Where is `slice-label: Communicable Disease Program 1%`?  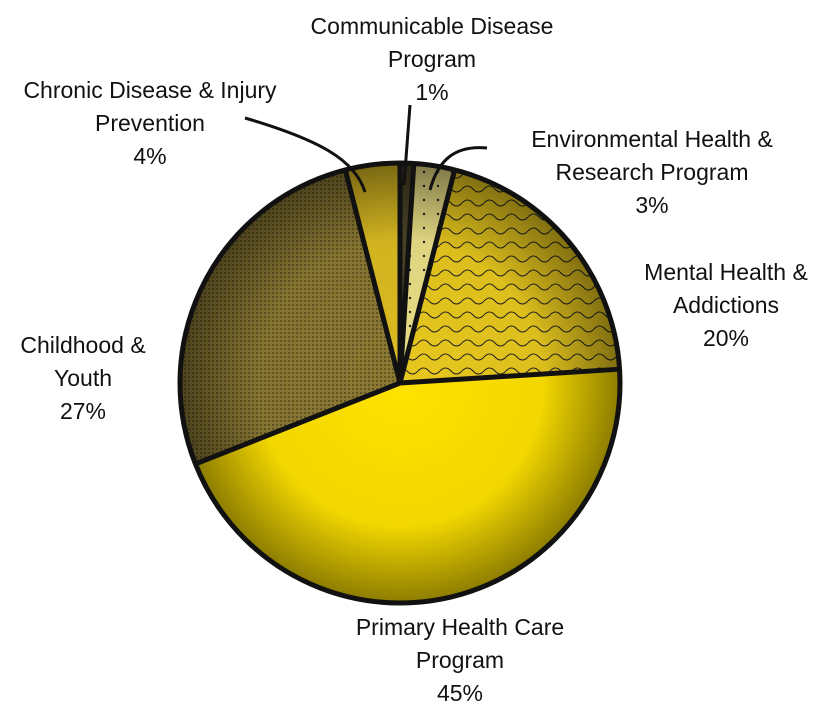 slice-label: Communicable Disease Program 1% is located at coordinates (432, 59).